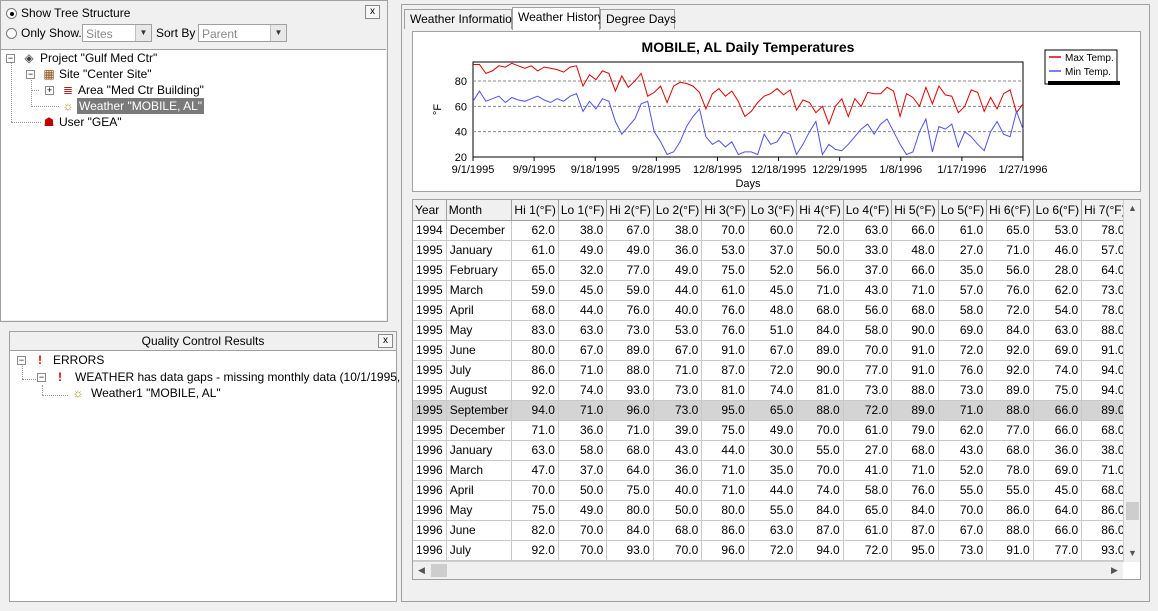 The image size is (1158, 611). I want to click on only-show-select: Sites ▼, so click(117, 33).